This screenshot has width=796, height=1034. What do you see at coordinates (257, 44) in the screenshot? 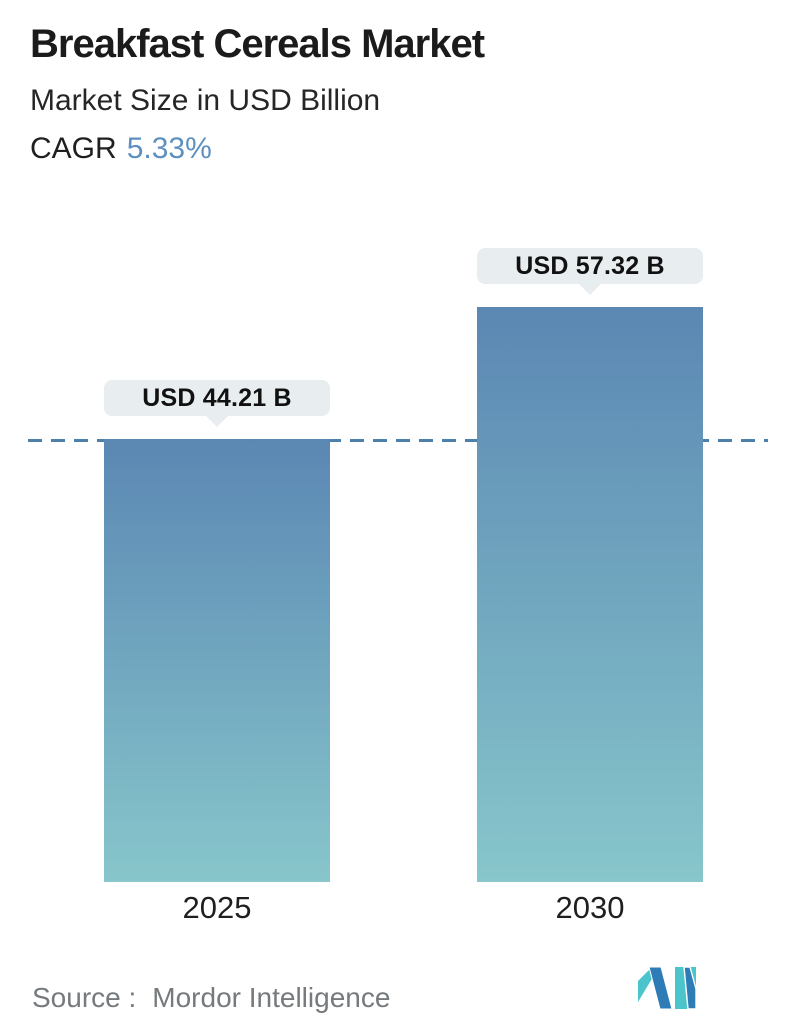
I see `chart-title: Breakfast Cereals Market` at bounding box center [257, 44].